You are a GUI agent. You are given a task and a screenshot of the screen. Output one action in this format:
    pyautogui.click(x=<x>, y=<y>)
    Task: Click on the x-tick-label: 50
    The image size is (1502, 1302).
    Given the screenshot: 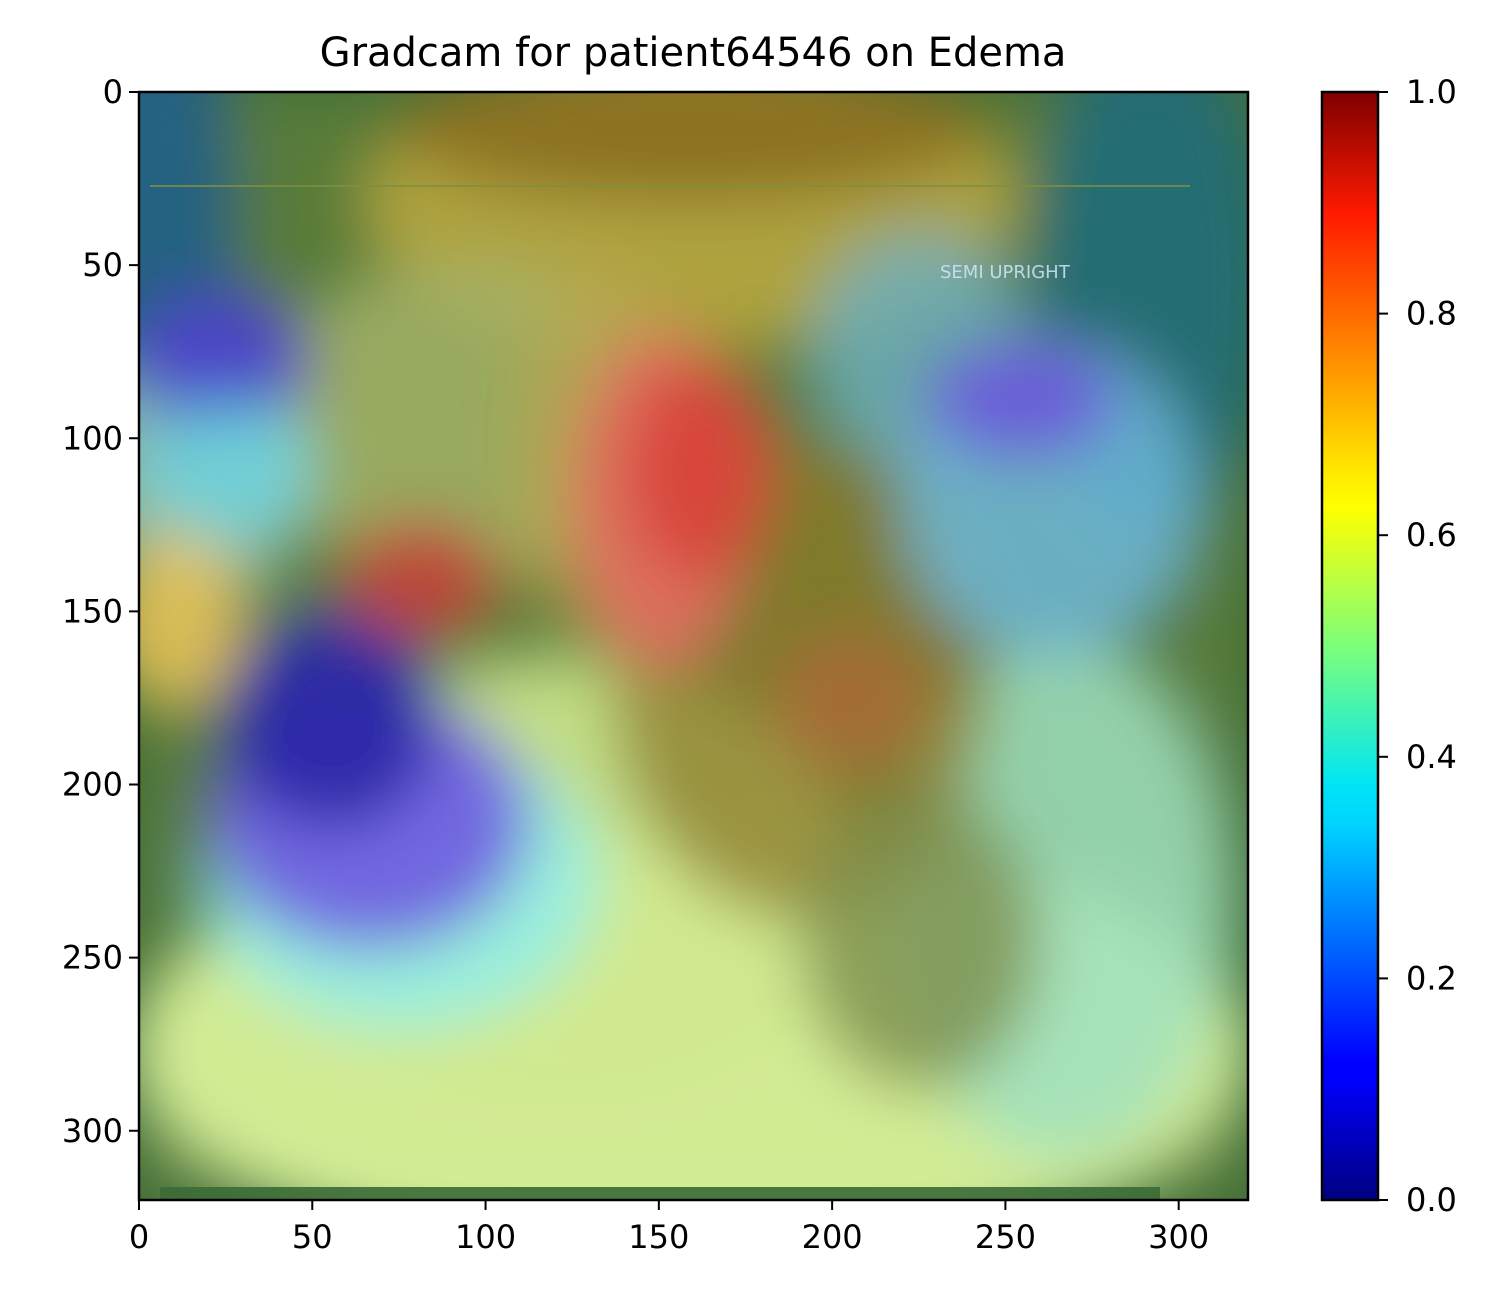 What is the action you would take?
    pyautogui.click(x=312, y=1237)
    